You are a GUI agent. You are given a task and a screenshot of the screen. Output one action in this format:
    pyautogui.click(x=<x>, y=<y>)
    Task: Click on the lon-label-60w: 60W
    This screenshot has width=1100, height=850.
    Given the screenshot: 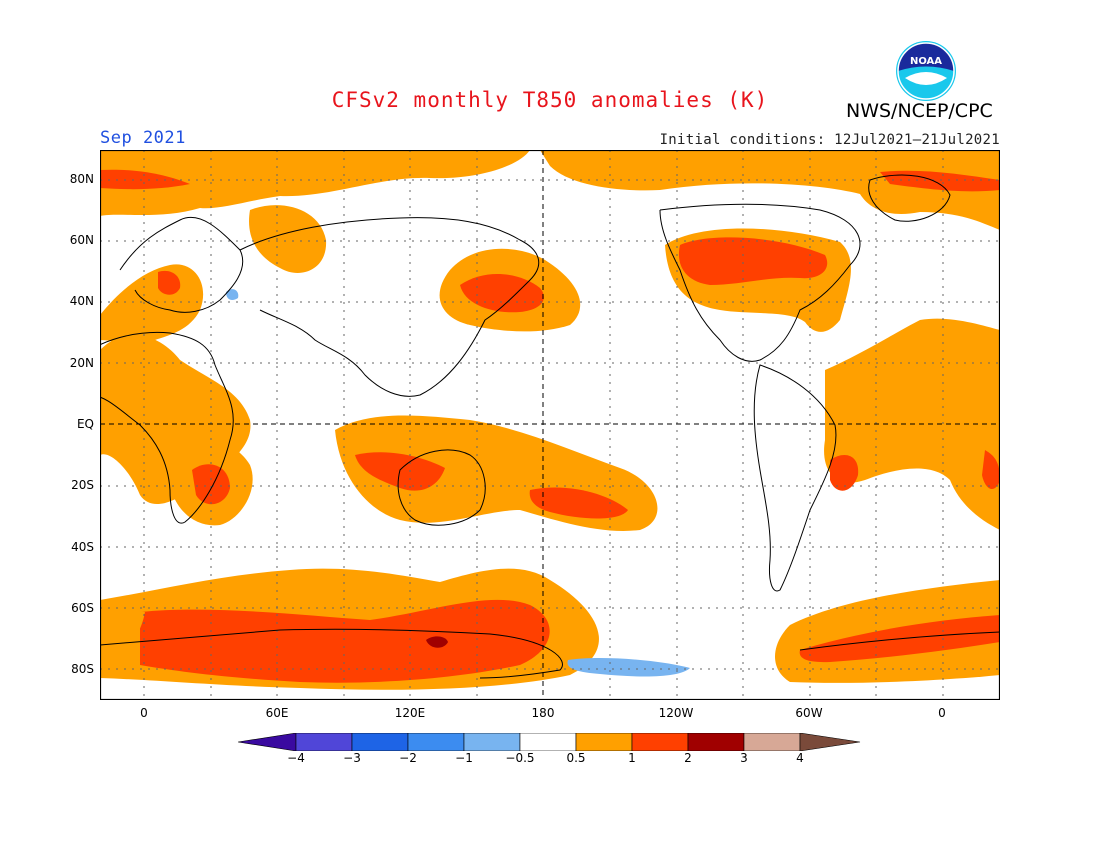 What is the action you would take?
    pyautogui.click(x=809, y=713)
    